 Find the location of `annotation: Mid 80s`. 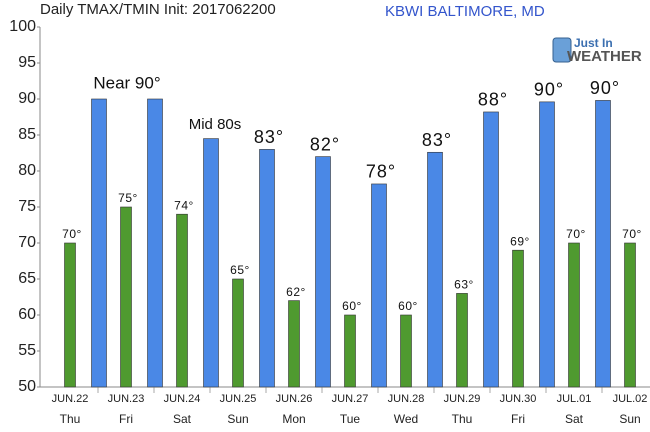

annotation: Mid 80s is located at coordinates (215, 124).